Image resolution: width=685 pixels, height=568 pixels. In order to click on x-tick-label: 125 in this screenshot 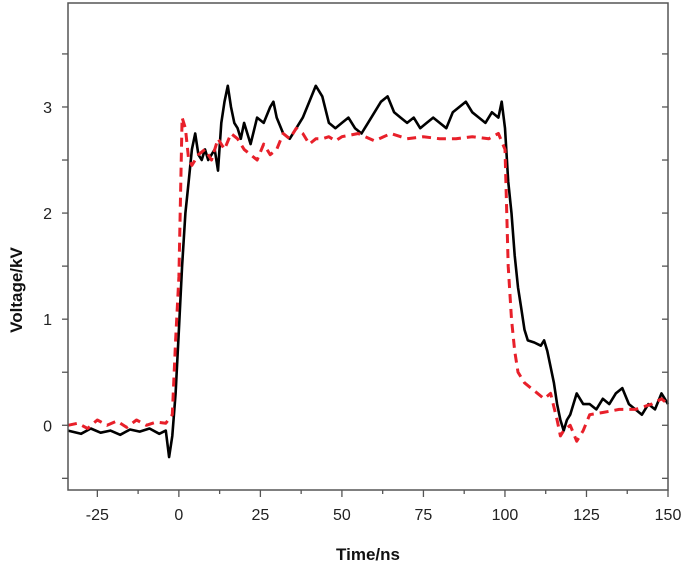, I will do `click(586, 515)`.